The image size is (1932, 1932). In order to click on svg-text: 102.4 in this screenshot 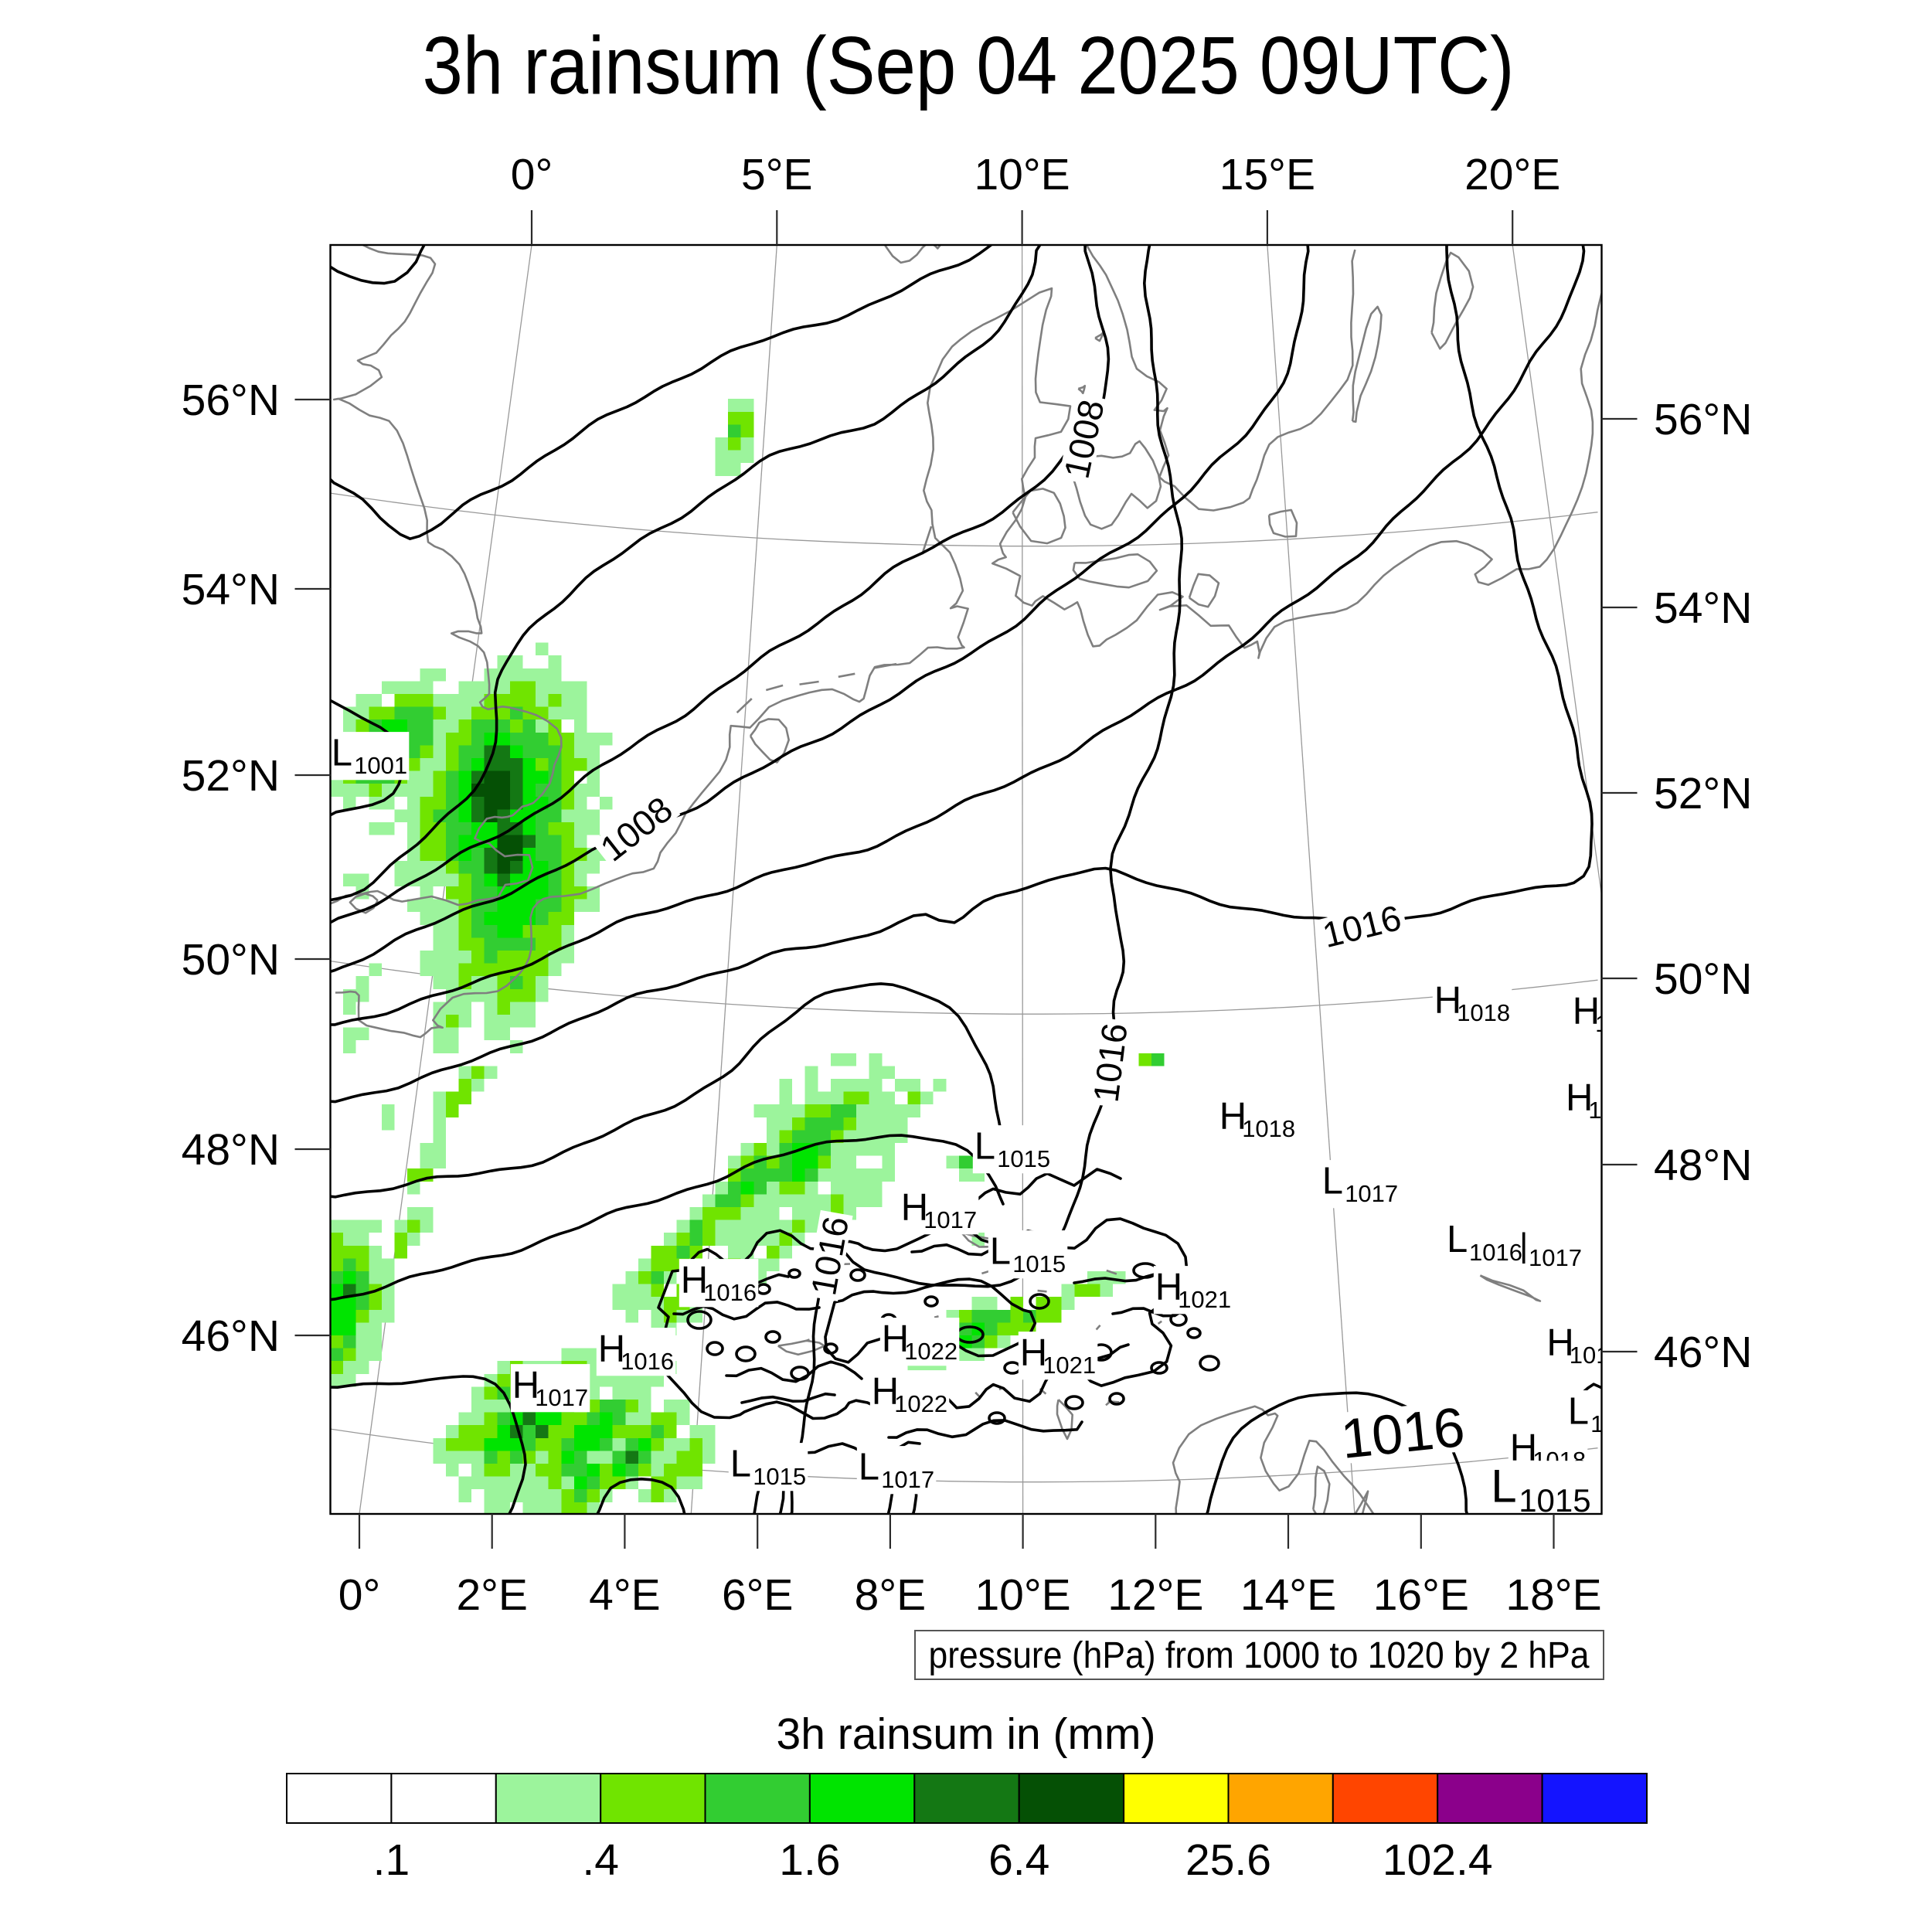, I will do `click(1438, 1860)`.